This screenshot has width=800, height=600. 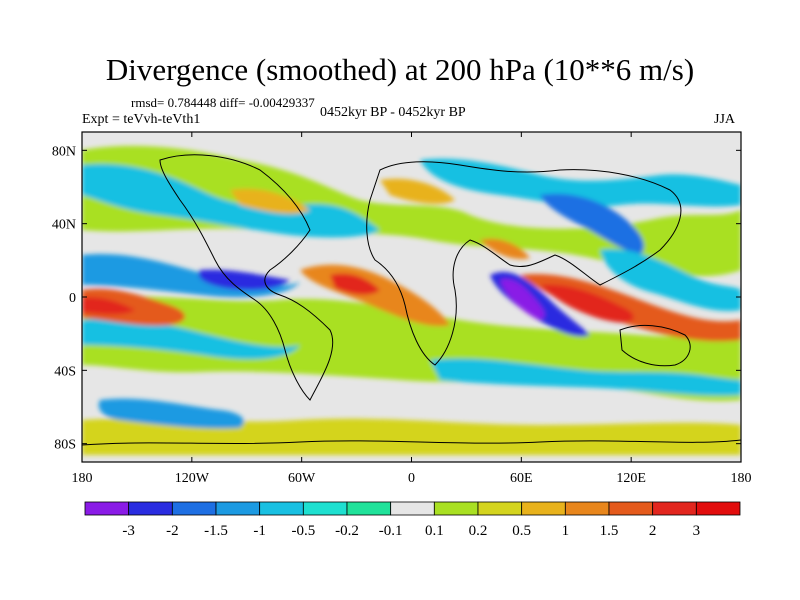 What do you see at coordinates (725, 119) in the screenshot?
I see `season-label: JJA` at bounding box center [725, 119].